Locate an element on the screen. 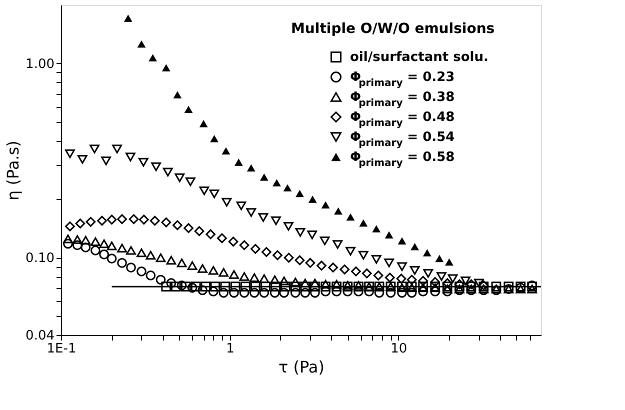 The image size is (625, 410). y-tick-label: 0.10 is located at coordinates (40, 258).